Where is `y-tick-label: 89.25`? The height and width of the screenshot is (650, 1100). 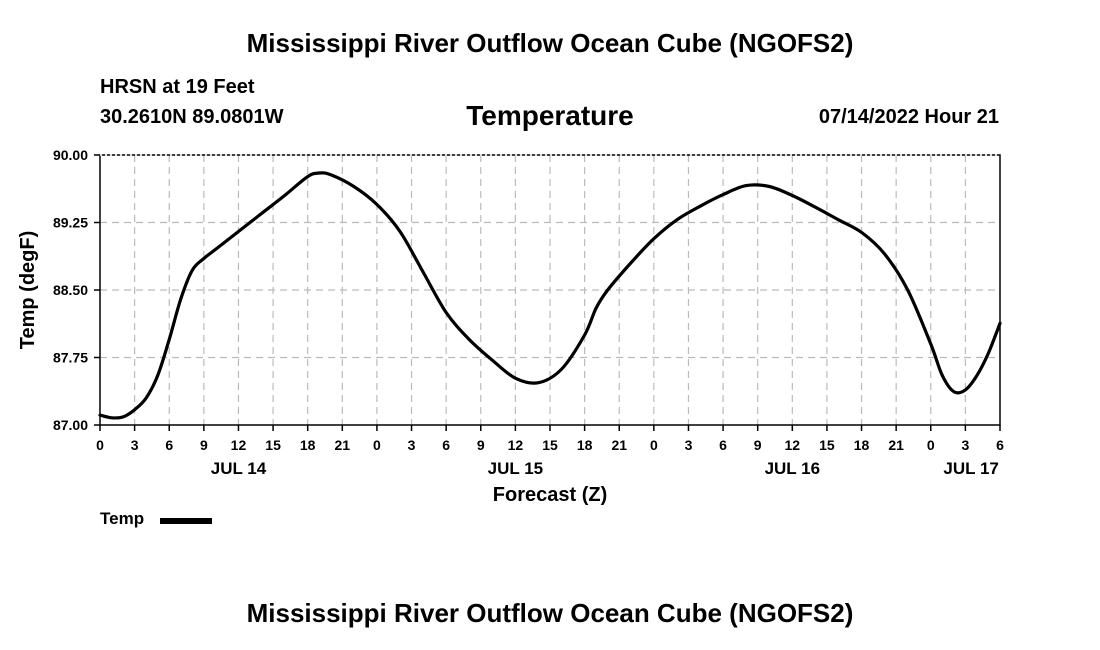 y-tick-label: 89.25 is located at coordinates (70, 223).